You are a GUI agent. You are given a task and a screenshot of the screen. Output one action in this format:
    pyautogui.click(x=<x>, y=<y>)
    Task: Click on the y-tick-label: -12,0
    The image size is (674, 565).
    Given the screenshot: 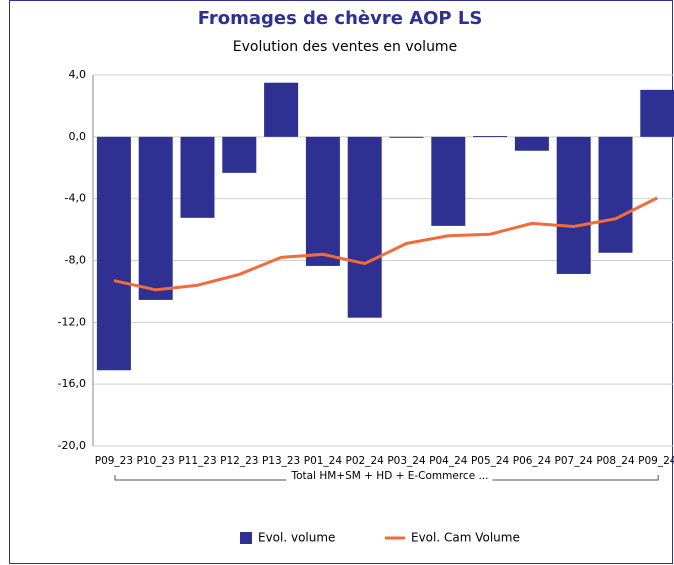 What is the action you would take?
    pyautogui.click(x=72, y=321)
    